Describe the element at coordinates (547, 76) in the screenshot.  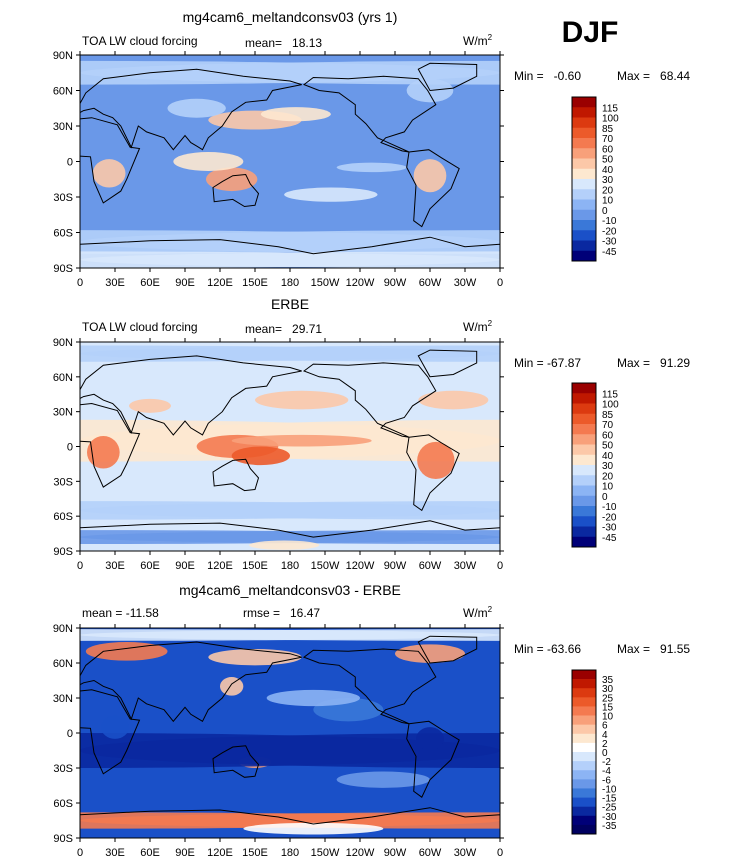
I see `panel-min: Min = -0.60` at that location.